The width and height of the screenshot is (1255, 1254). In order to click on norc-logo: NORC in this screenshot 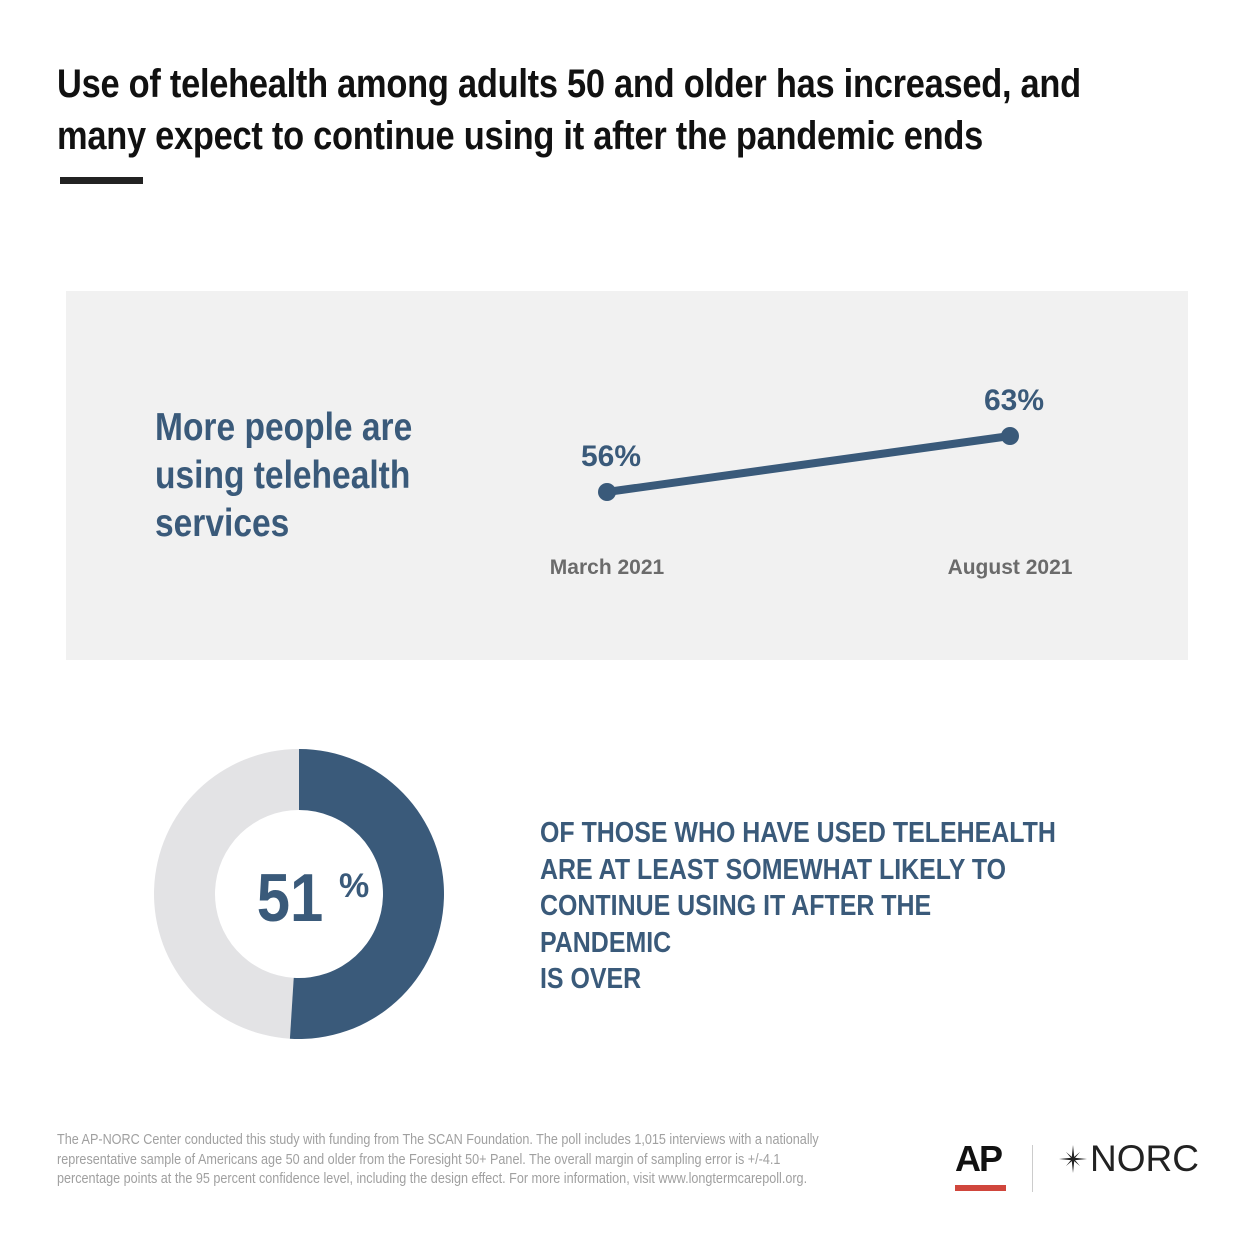, I will do `click(1128, 1159)`.